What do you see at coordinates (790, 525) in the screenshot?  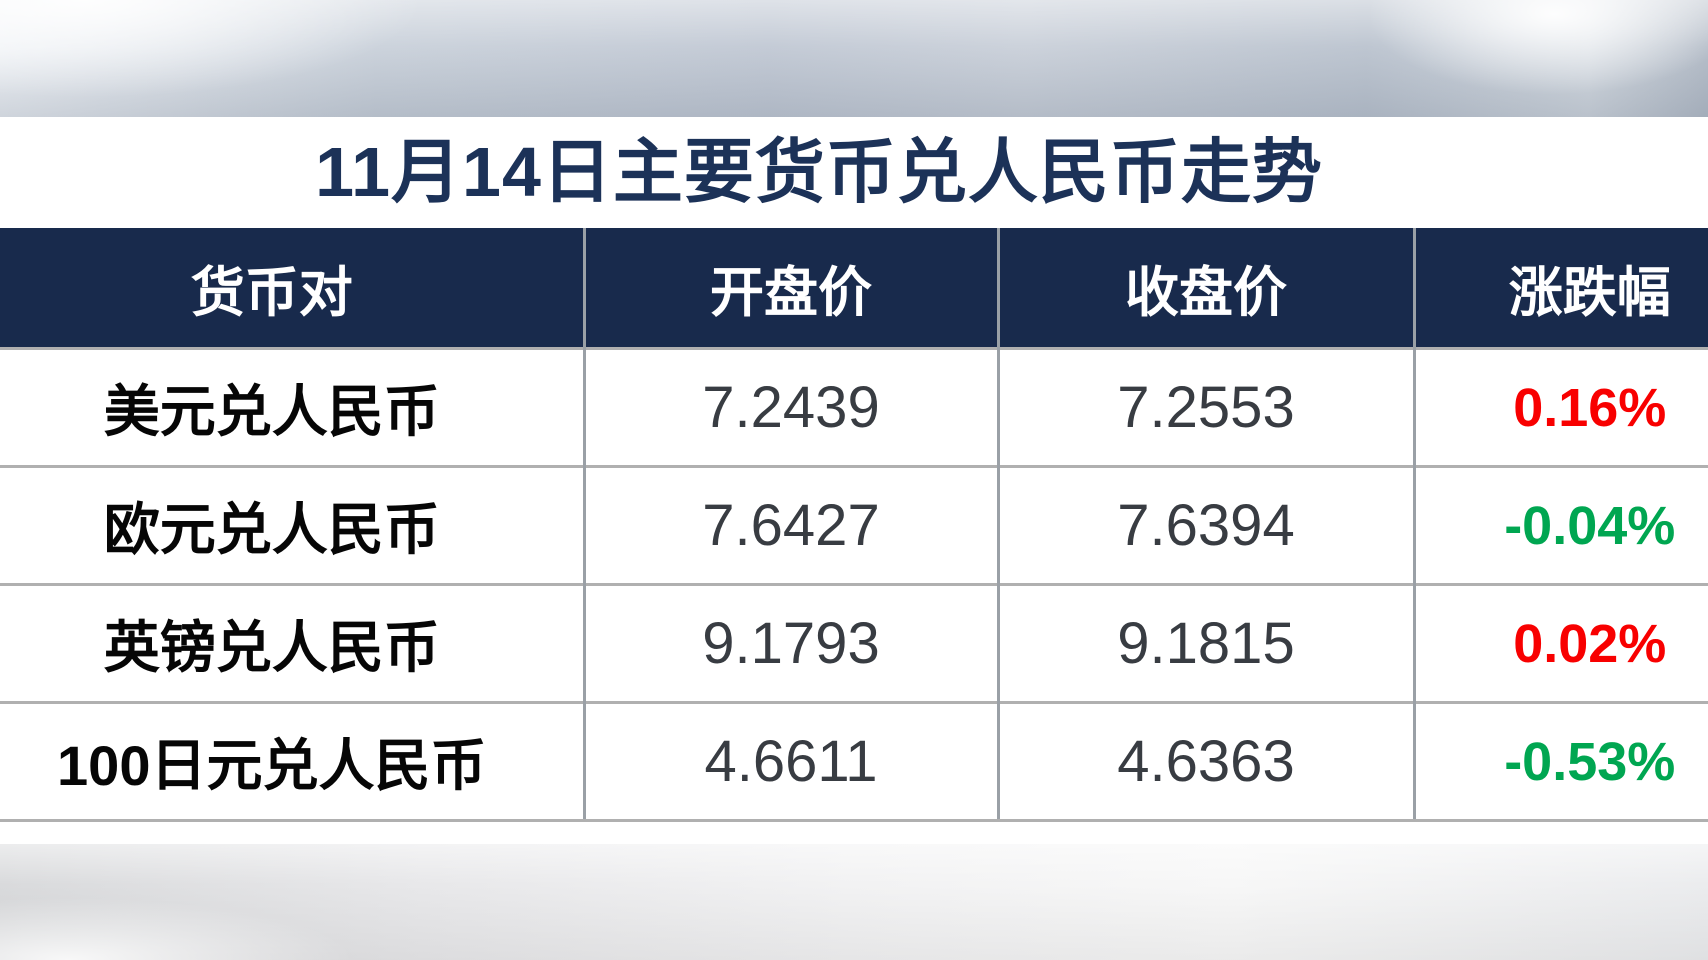 I see `cell-open: 7.6427` at bounding box center [790, 525].